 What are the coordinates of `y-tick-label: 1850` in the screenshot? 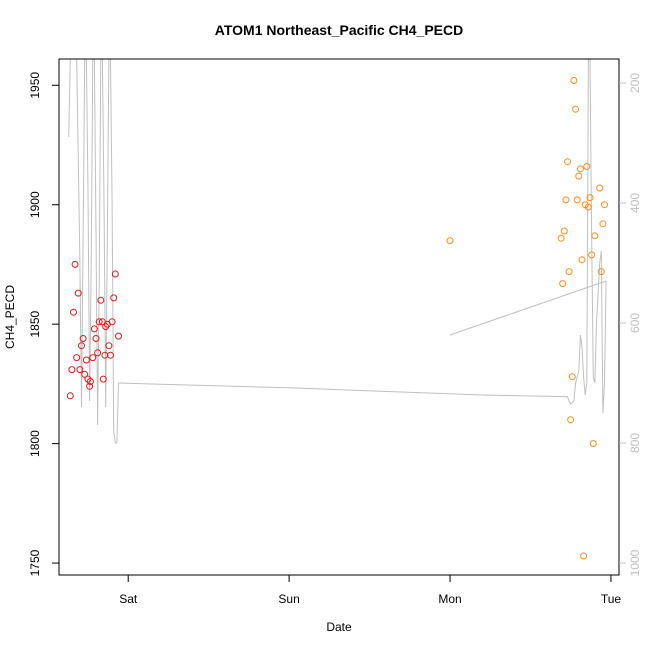 It's located at (35, 323).